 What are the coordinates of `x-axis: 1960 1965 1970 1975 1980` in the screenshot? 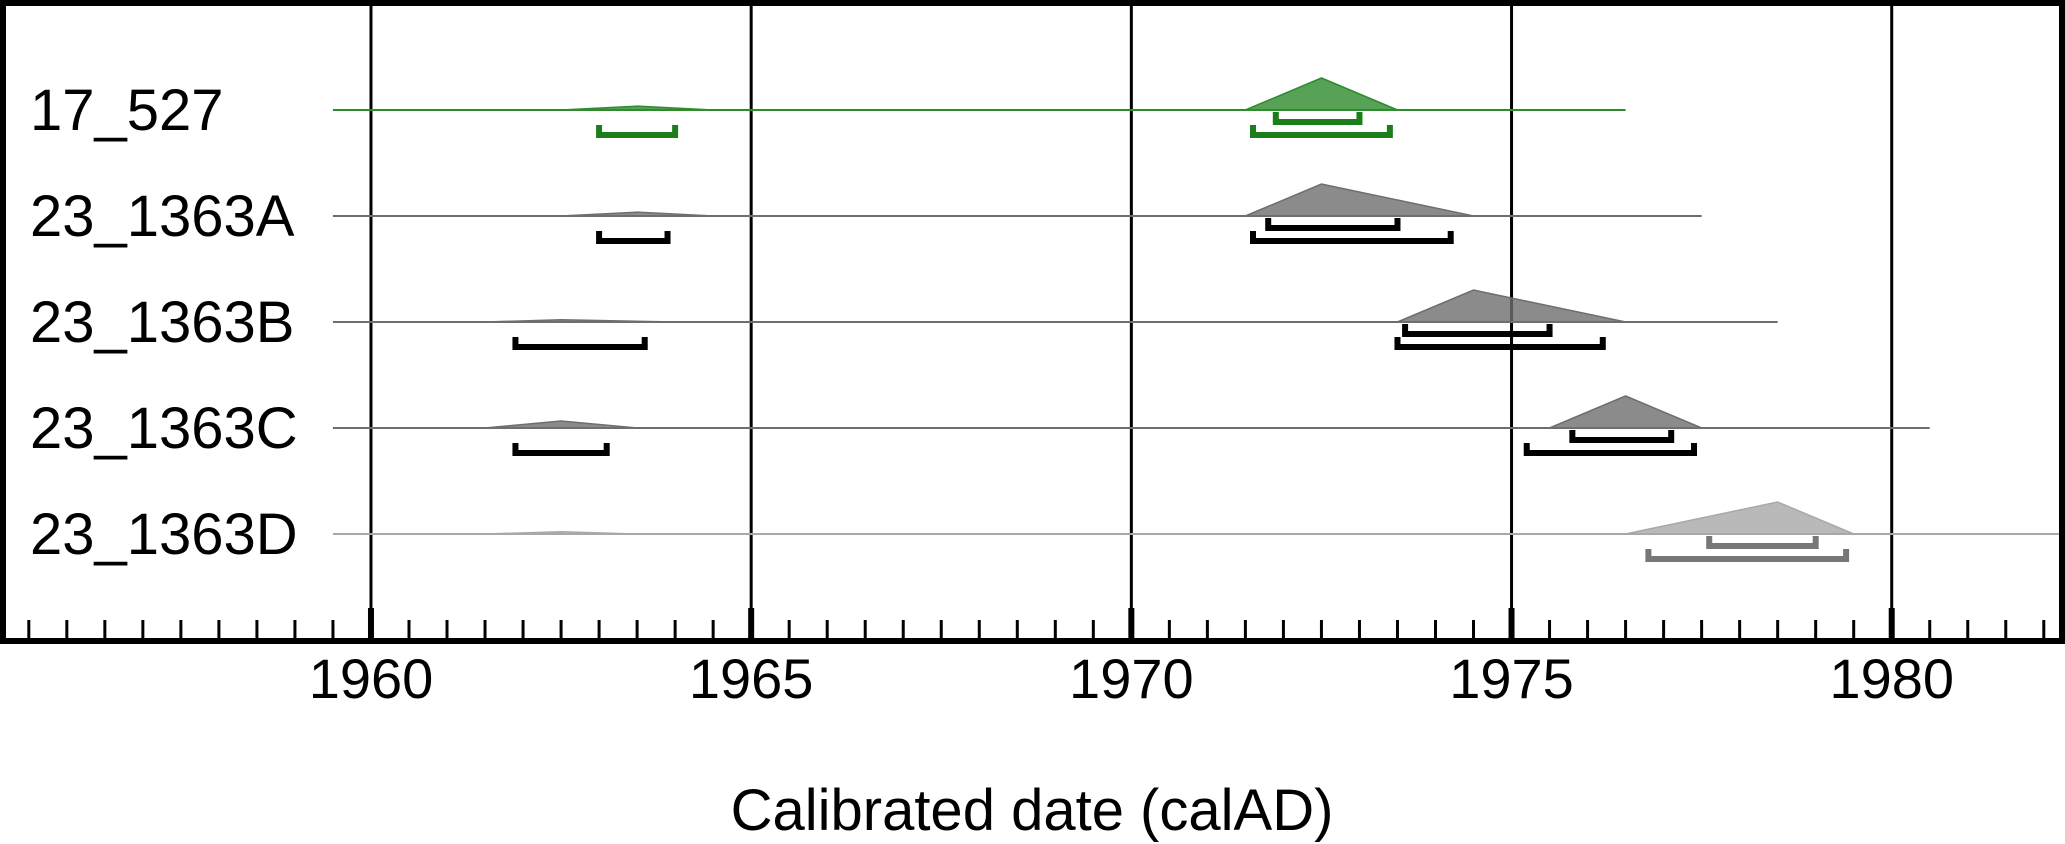 It's located at (1036, 659).